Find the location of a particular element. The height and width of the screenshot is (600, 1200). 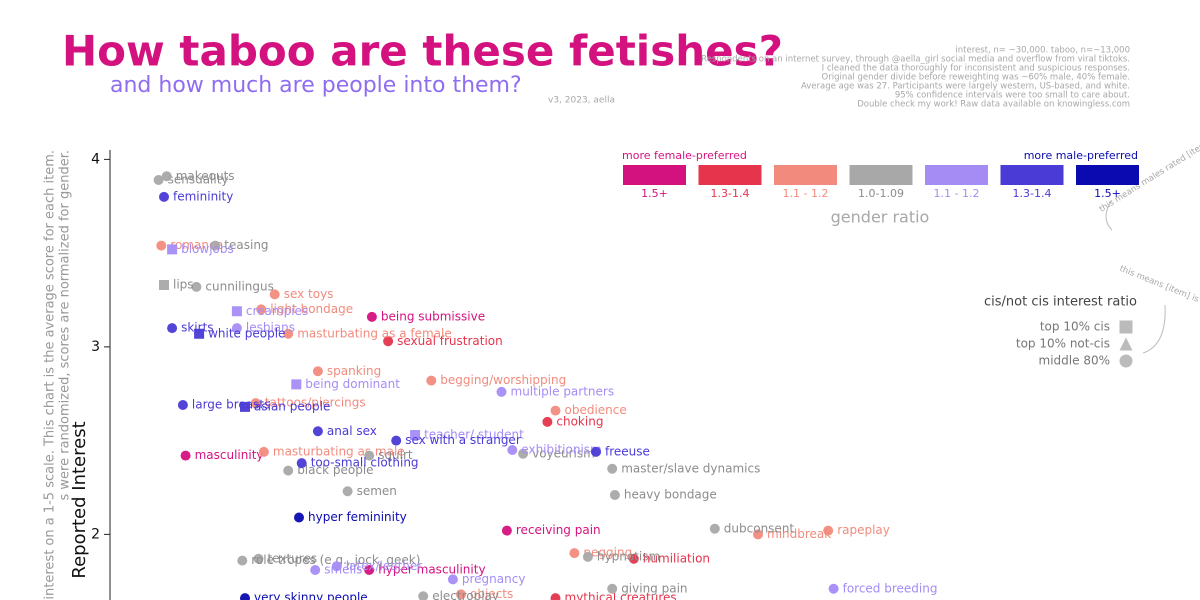

point-label: black people is located at coordinates (335, 470).